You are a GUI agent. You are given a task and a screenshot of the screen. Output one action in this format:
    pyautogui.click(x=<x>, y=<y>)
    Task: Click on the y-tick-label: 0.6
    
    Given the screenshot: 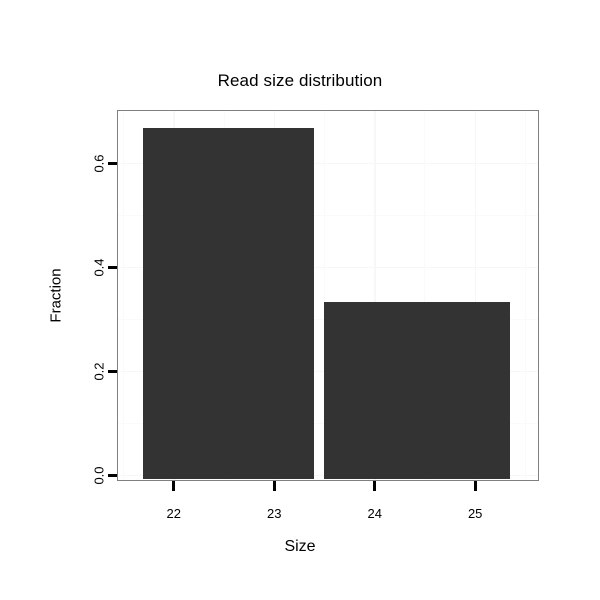 What is the action you would take?
    pyautogui.click(x=99, y=163)
    